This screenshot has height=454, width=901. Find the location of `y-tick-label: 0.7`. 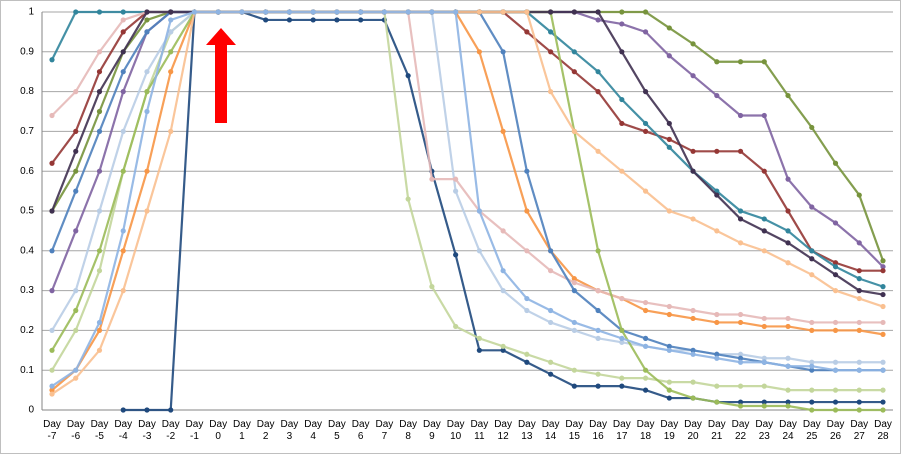

y-tick-label: 0.7 is located at coordinates (27, 131).